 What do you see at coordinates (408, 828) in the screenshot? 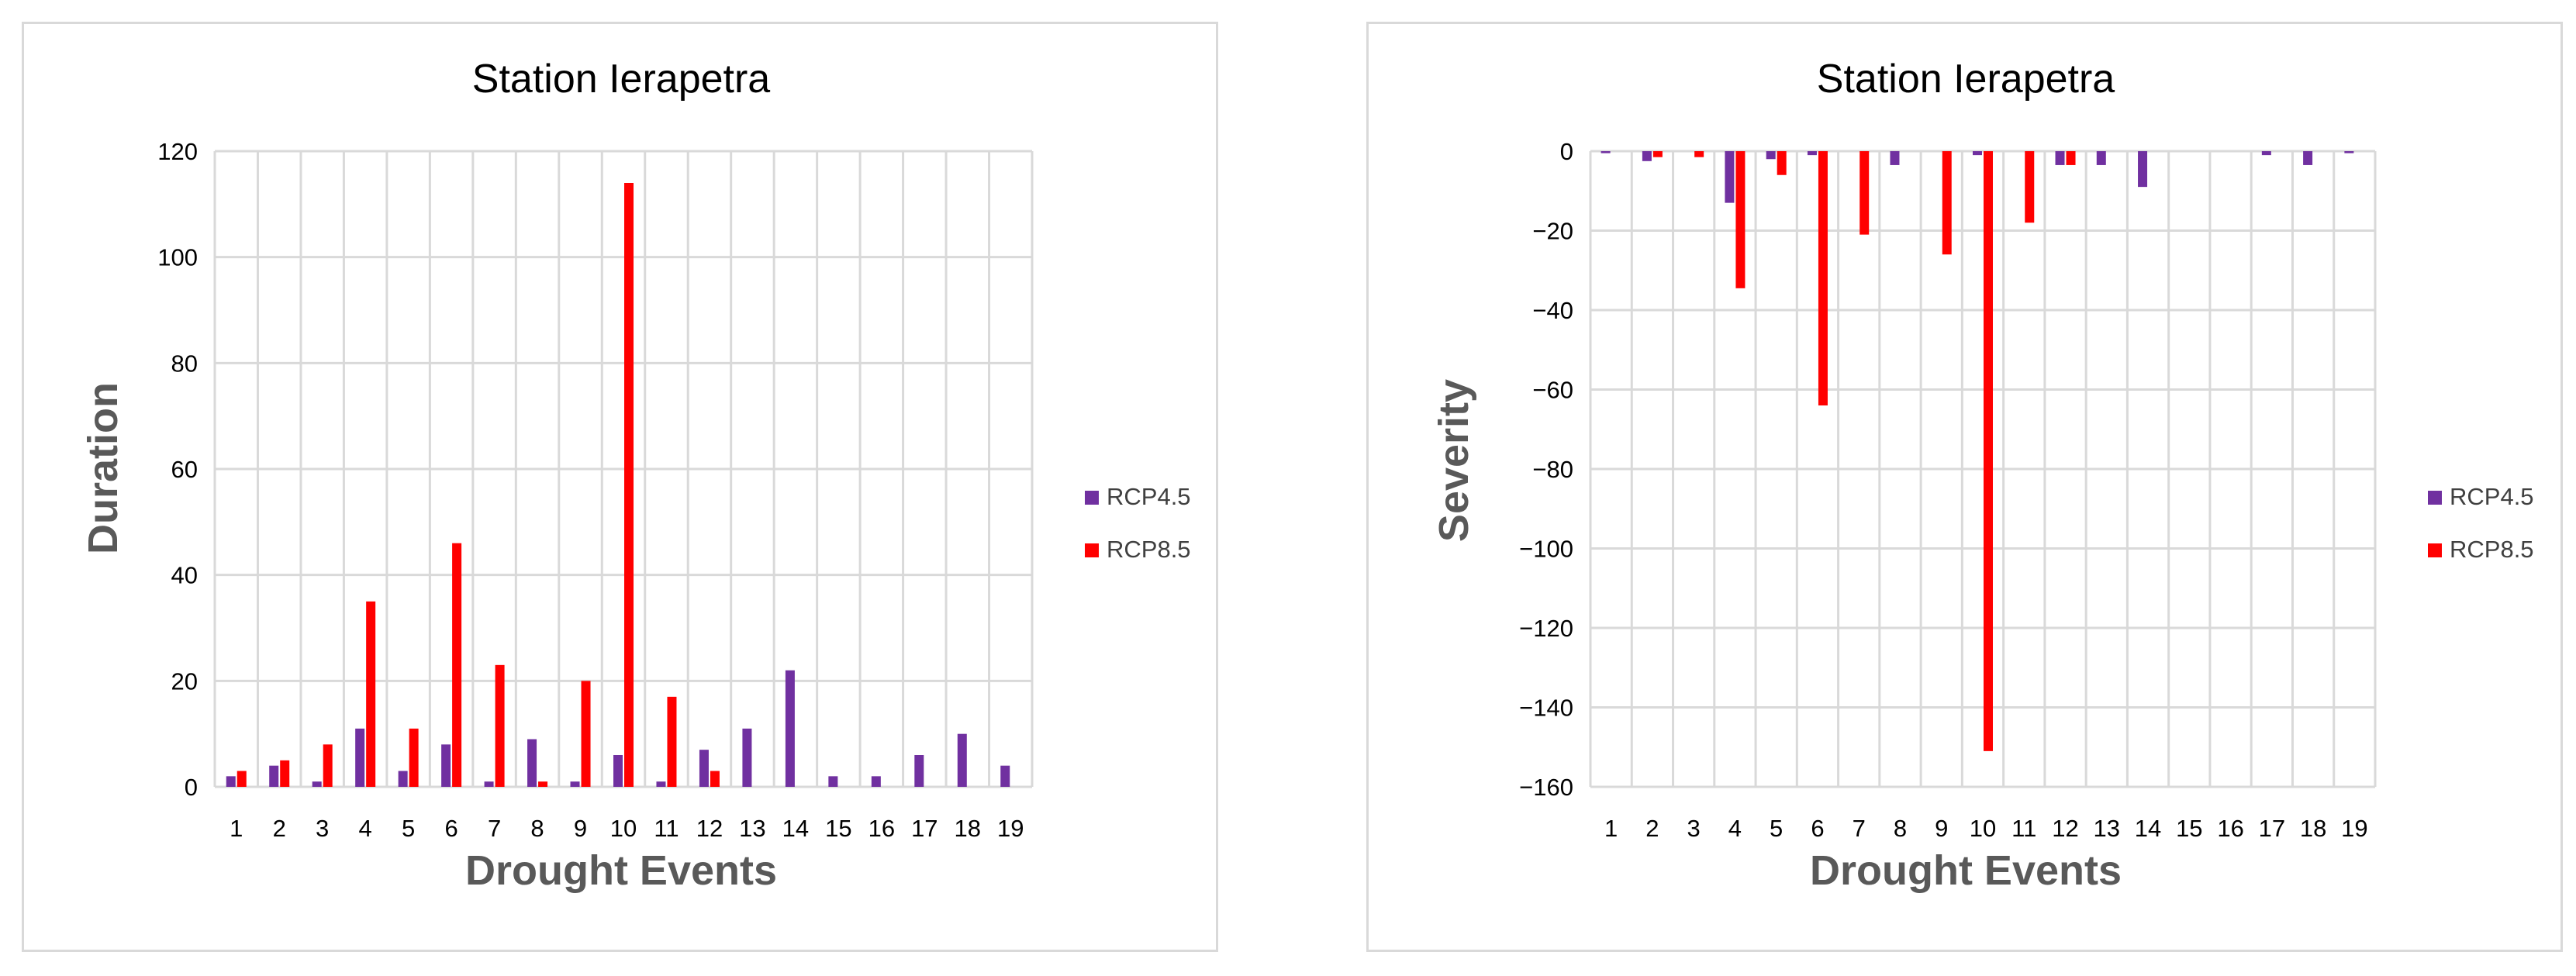
I see `x-tick-label: 5` at bounding box center [408, 828].